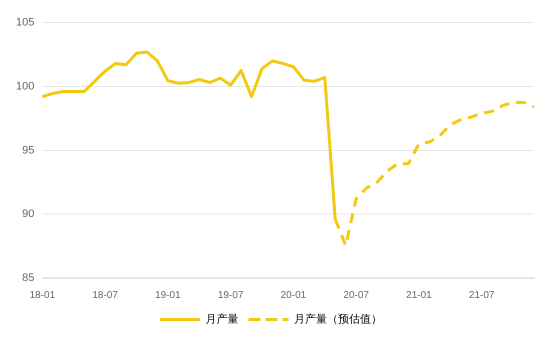 The height and width of the screenshot is (343, 550). What do you see at coordinates (25, 86) in the screenshot?
I see `y-tick-label: 100` at bounding box center [25, 86].